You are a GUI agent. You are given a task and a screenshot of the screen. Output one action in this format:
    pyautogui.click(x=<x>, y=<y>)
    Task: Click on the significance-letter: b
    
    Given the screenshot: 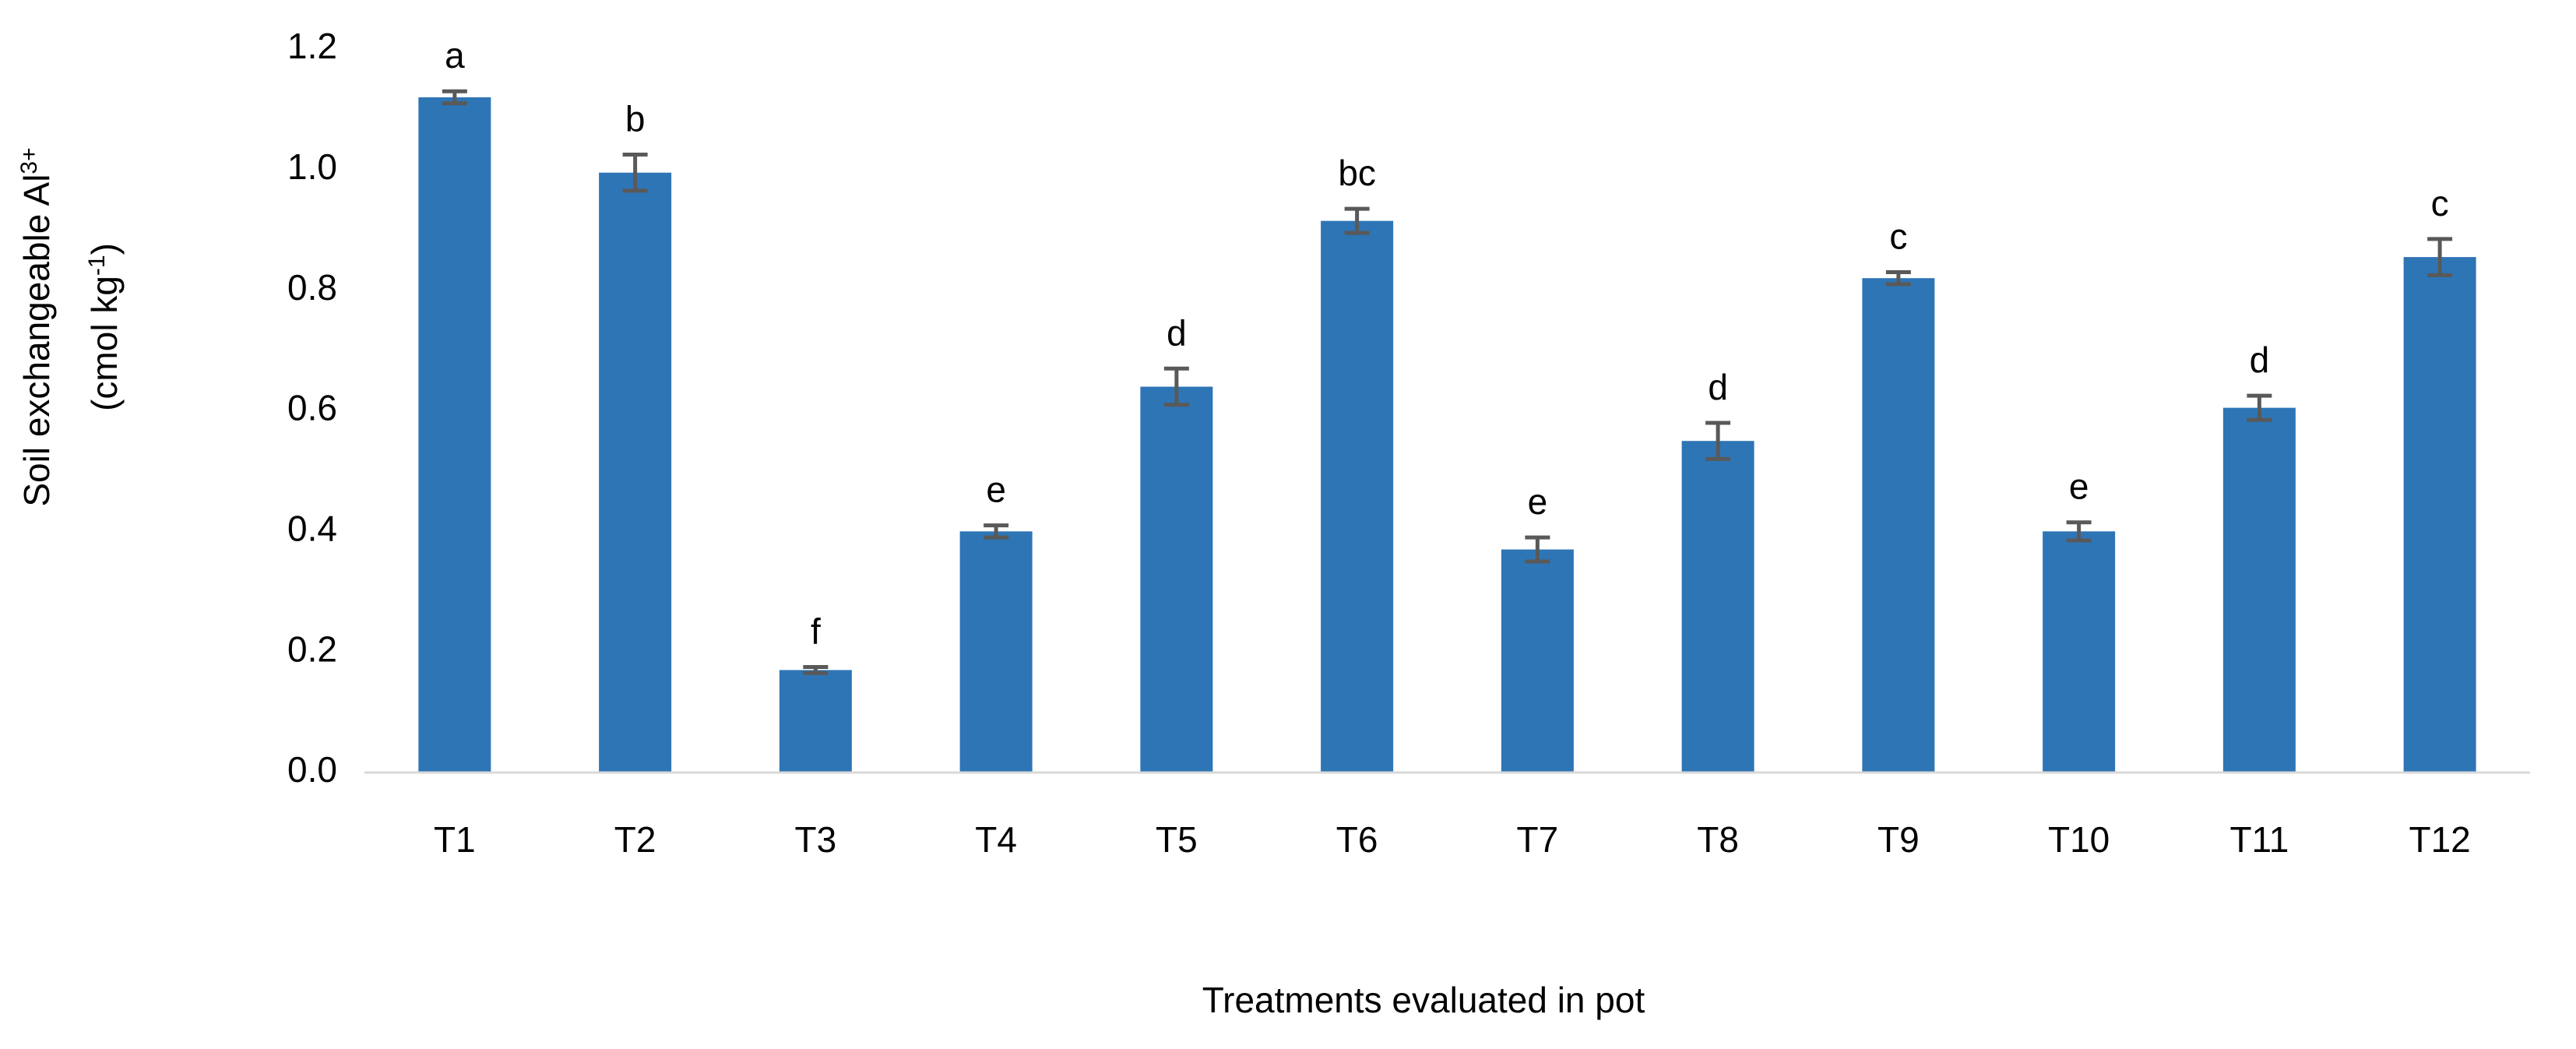 What is the action you would take?
    pyautogui.click(x=635, y=118)
    